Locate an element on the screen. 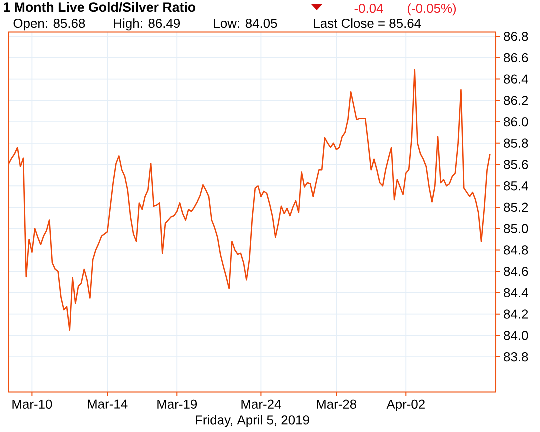 The width and height of the screenshot is (540, 432). y-tick-label: 85.4 is located at coordinates (516, 186).